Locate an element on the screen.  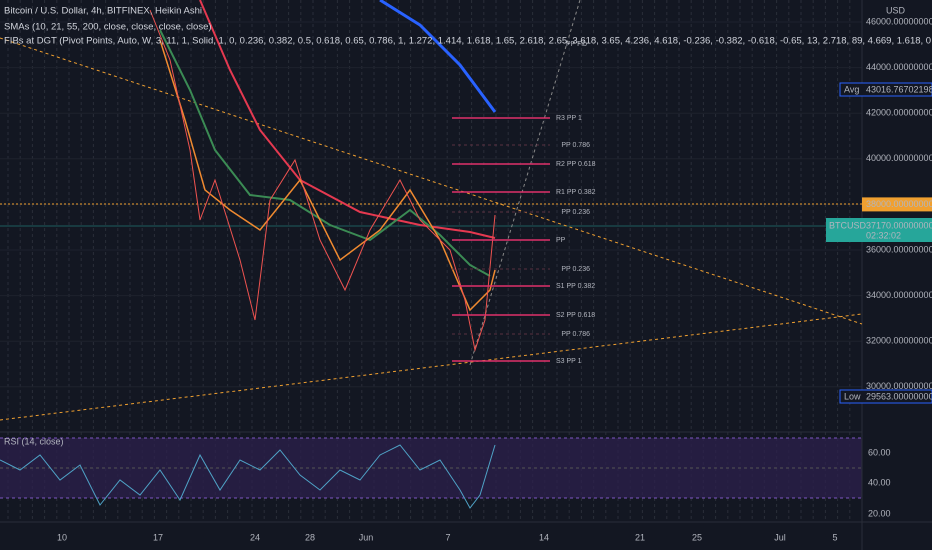
currency: USD is located at coordinates (896, 10).